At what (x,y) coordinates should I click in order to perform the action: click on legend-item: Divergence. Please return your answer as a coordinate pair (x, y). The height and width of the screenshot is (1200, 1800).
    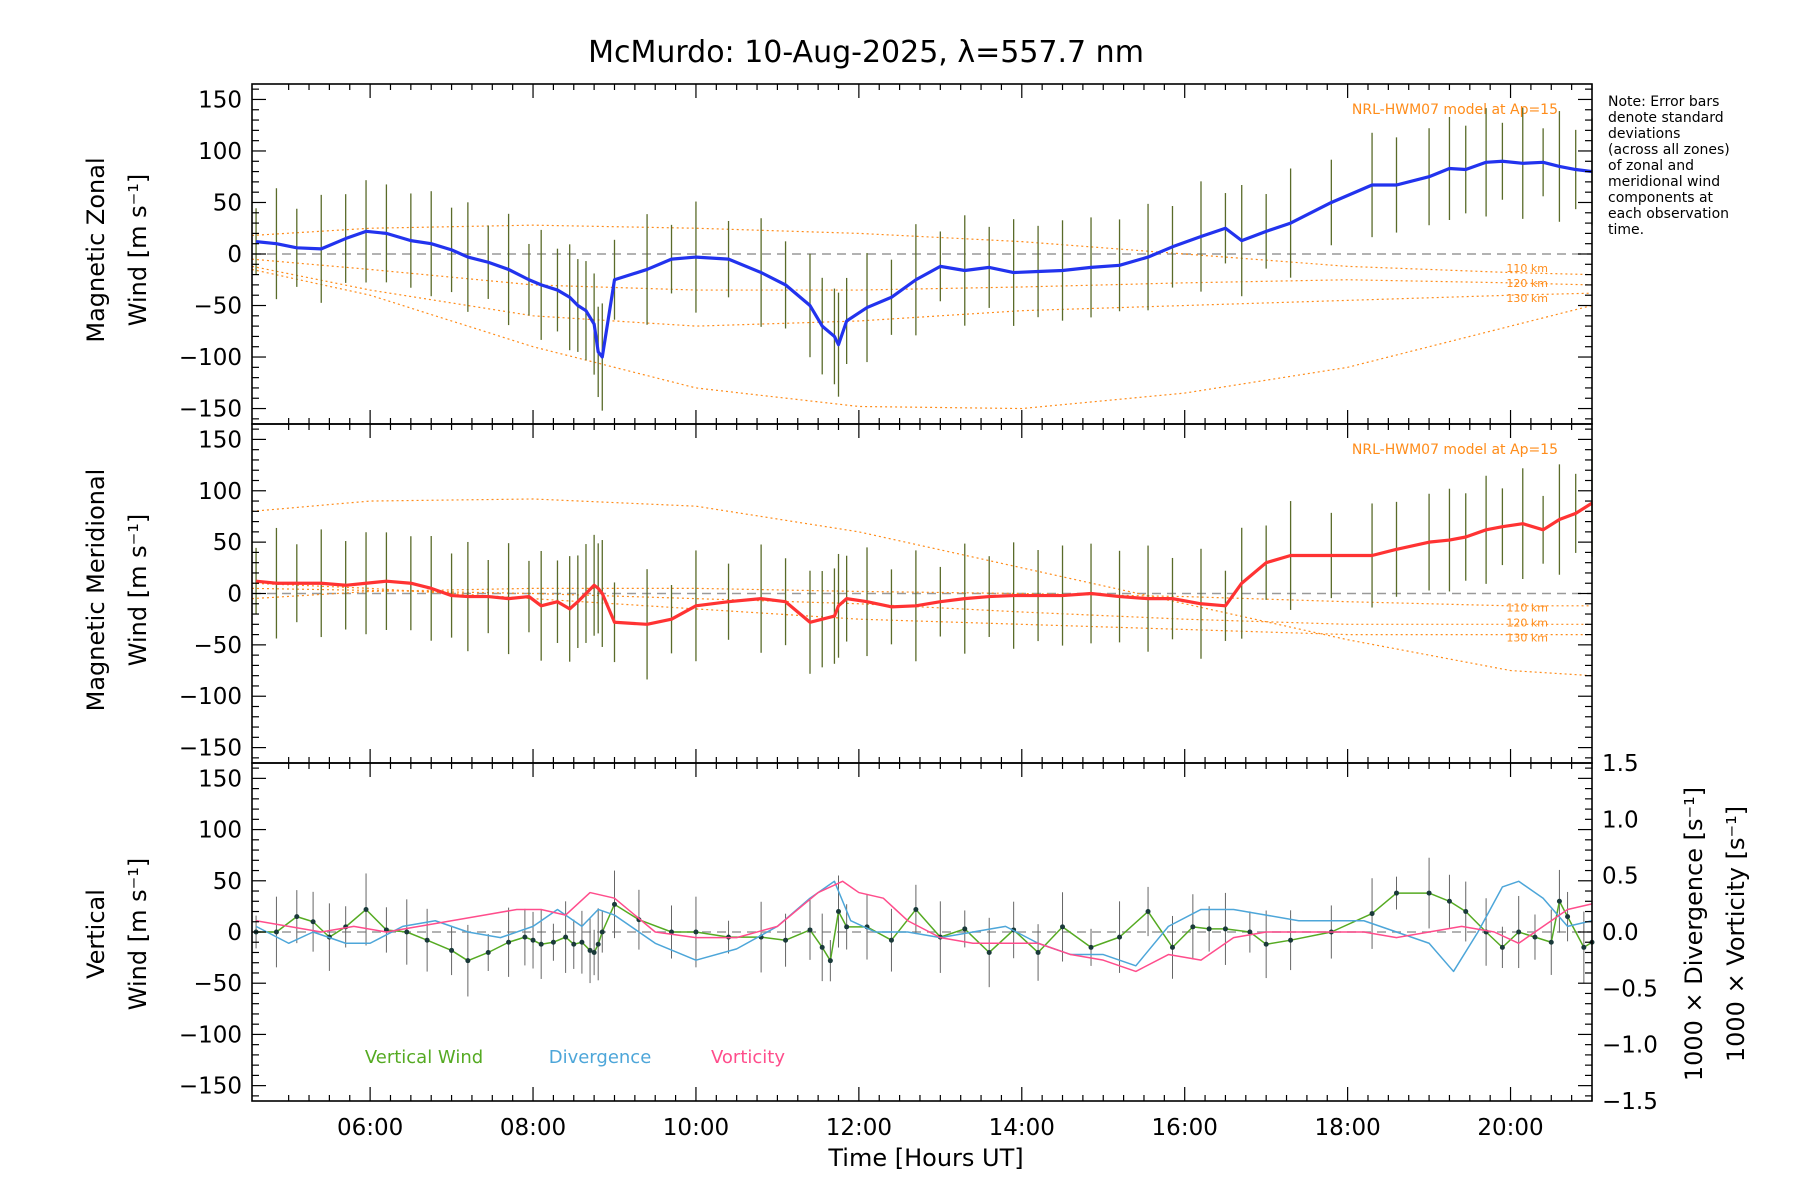
    Looking at the image, I should click on (600, 1057).